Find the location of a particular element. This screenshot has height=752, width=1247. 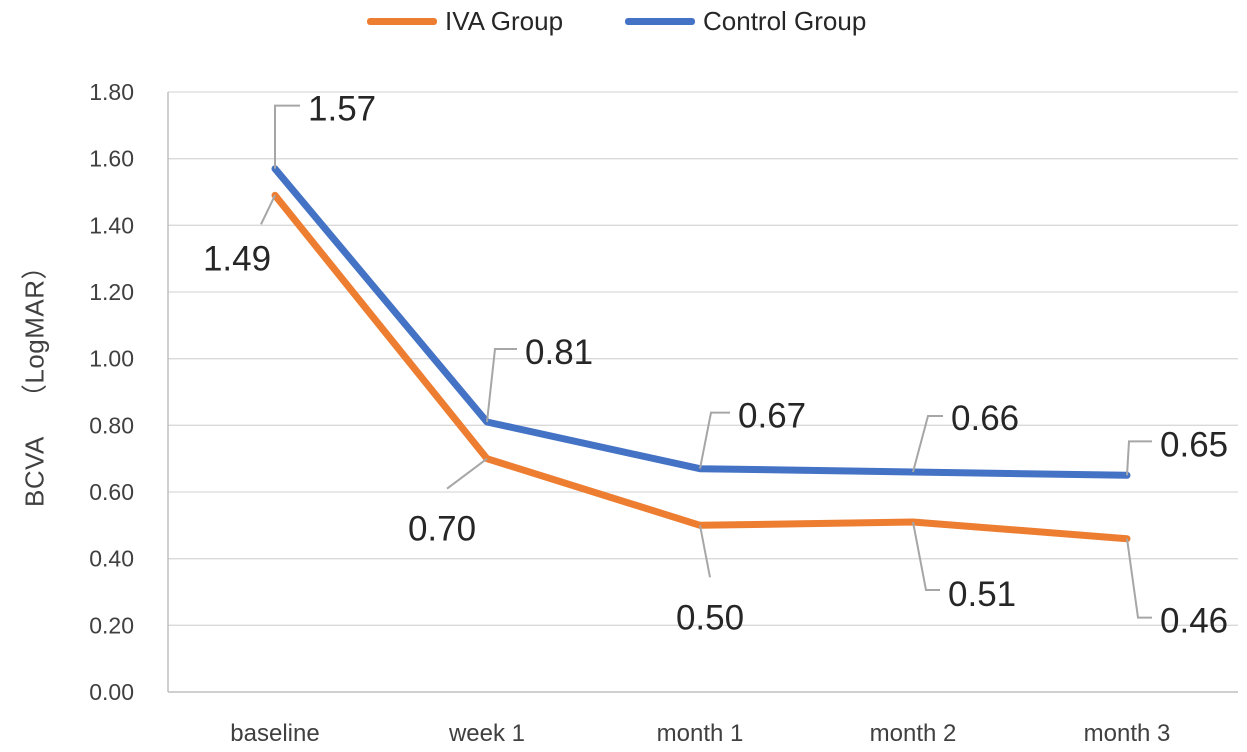

data-label-iva: 1.49 is located at coordinates (237, 258).